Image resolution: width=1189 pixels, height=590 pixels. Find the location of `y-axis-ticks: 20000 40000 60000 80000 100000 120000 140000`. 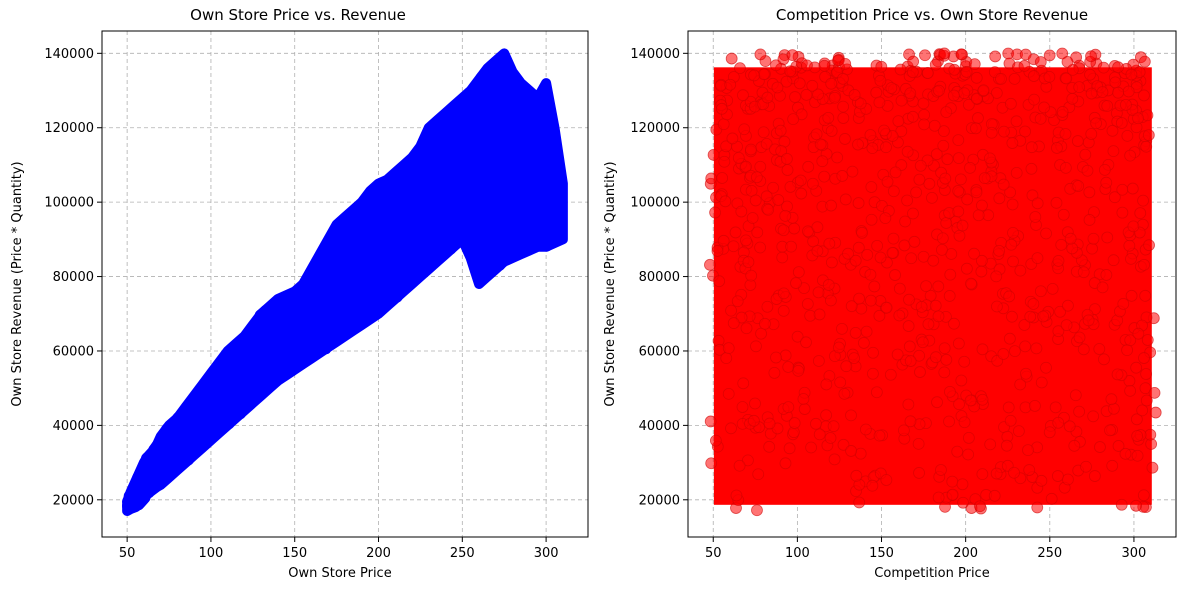

y-axis-ticks: 20000 40000 60000 80000 100000 120000 140000 is located at coordinates (659, 277).